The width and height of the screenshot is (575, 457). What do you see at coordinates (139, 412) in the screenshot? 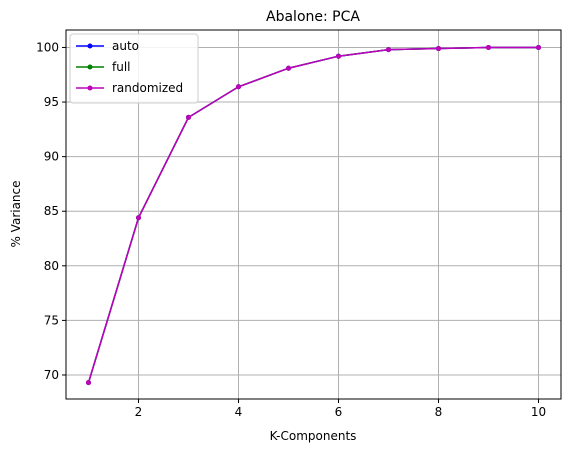
I see `x-tick-label: 2` at bounding box center [139, 412].